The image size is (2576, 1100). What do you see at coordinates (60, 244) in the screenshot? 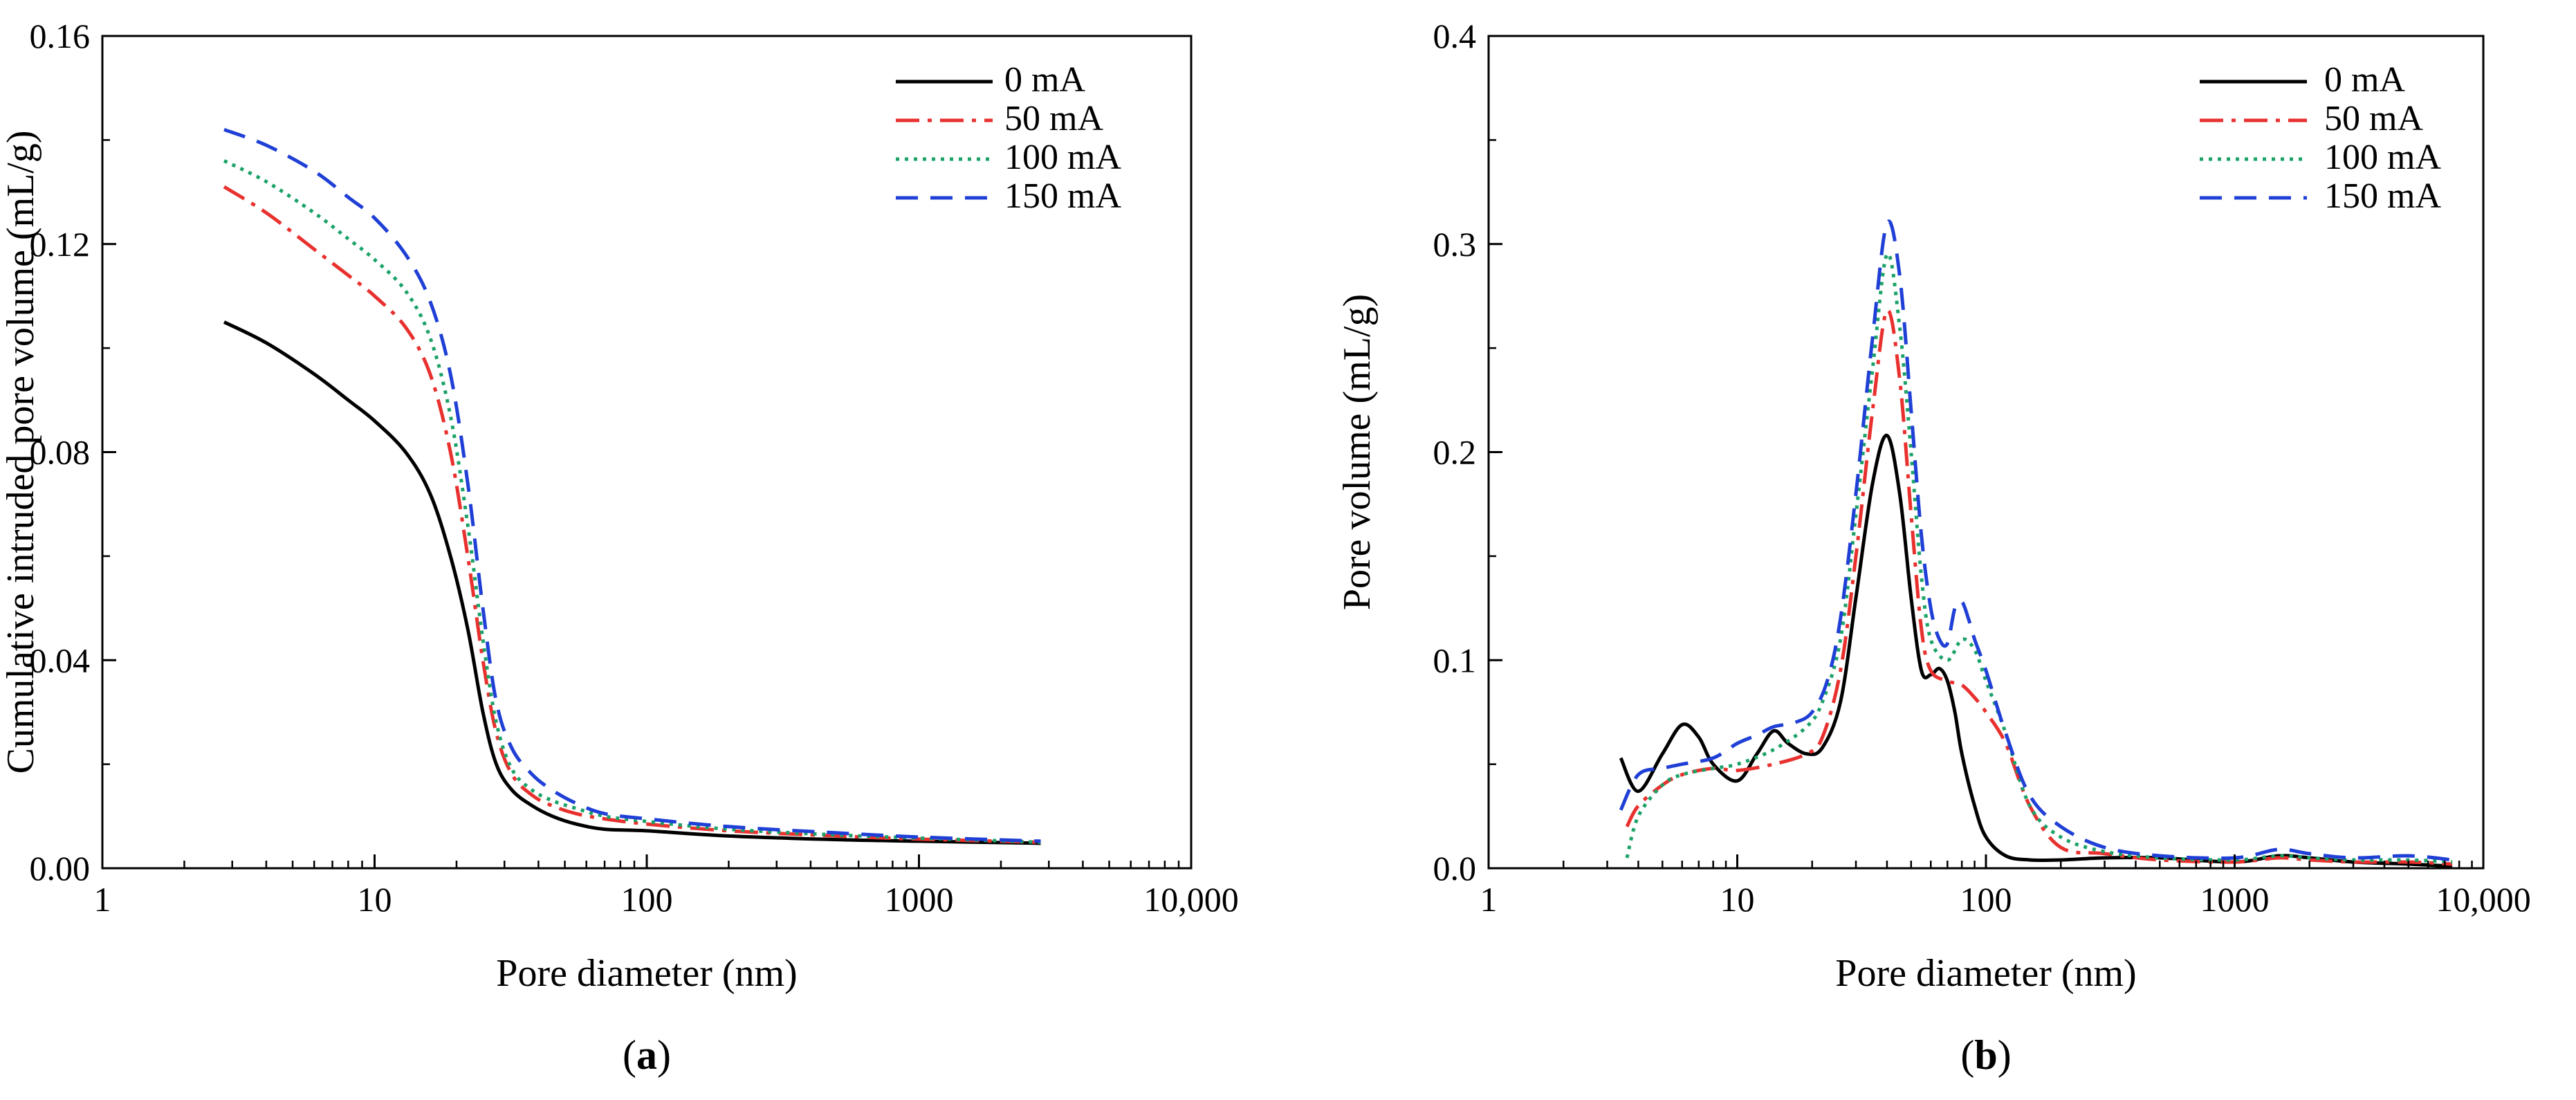
I see `y-tick-label: 0.12` at bounding box center [60, 244].